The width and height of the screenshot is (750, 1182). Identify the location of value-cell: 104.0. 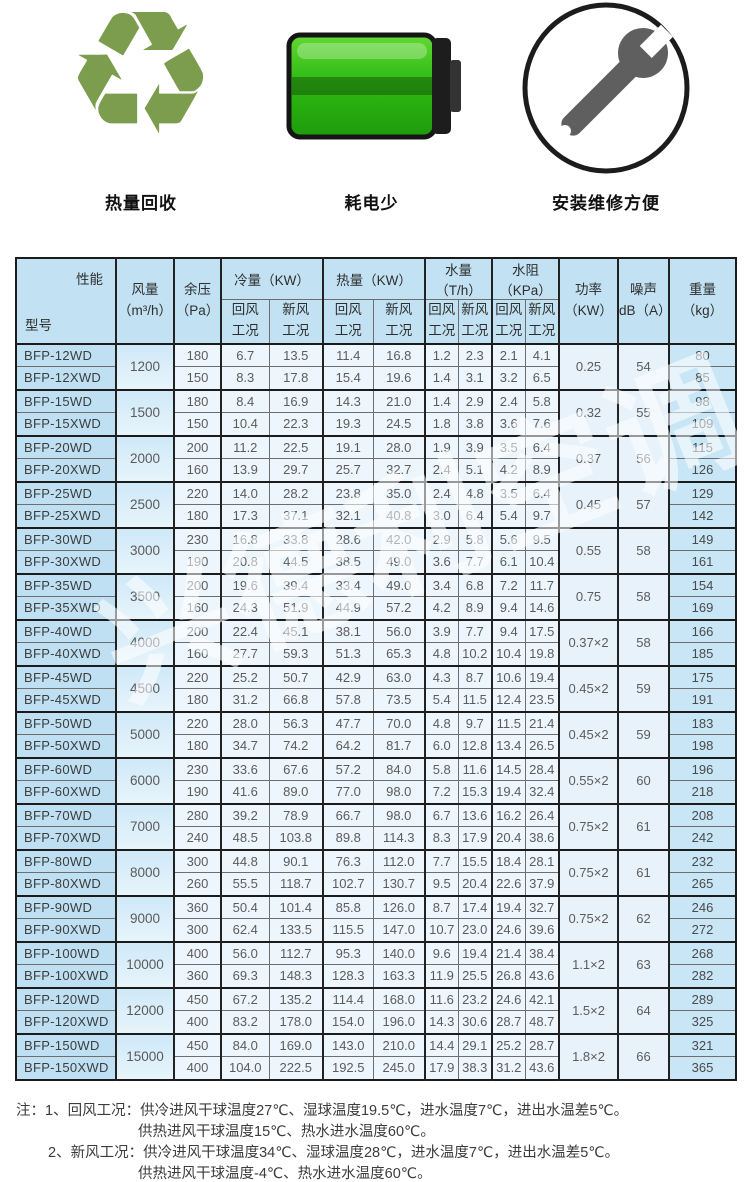
(245, 1068).